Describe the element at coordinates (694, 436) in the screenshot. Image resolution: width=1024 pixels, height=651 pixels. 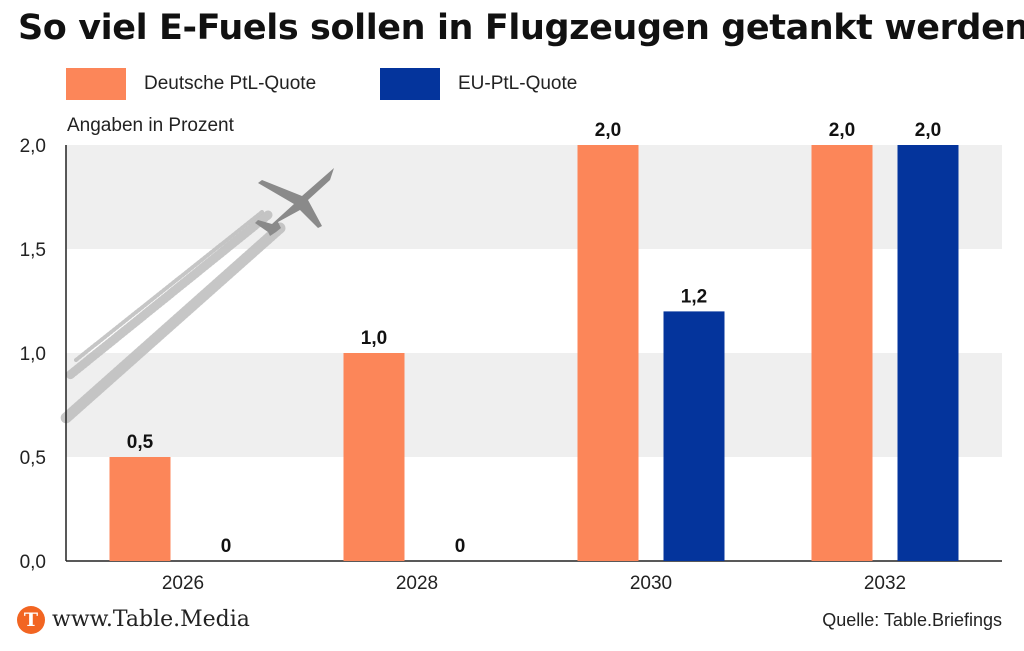
I see `bar-eu-2030` at that location.